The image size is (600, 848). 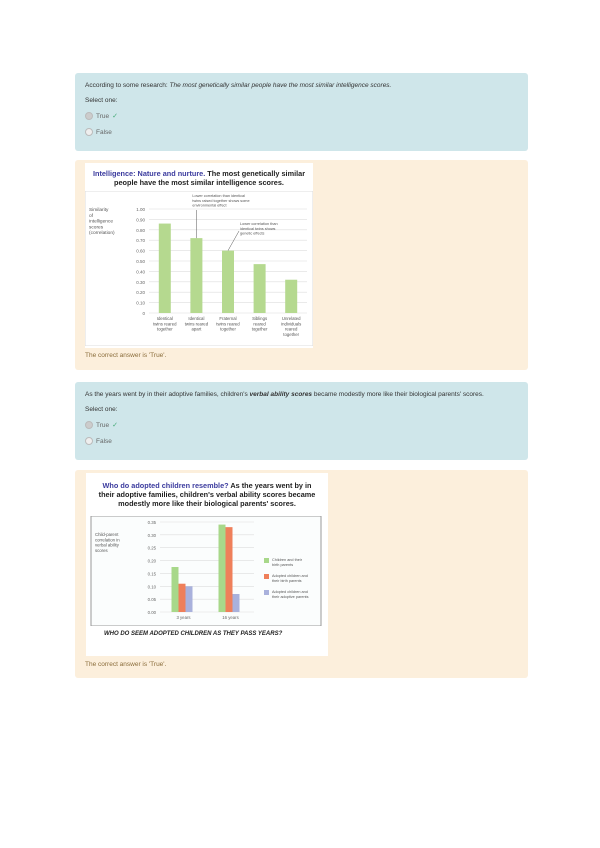 What do you see at coordinates (152, 522) in the screenshot?
I see `y-tick-label: 0.35` at bounding box center [152, 522].